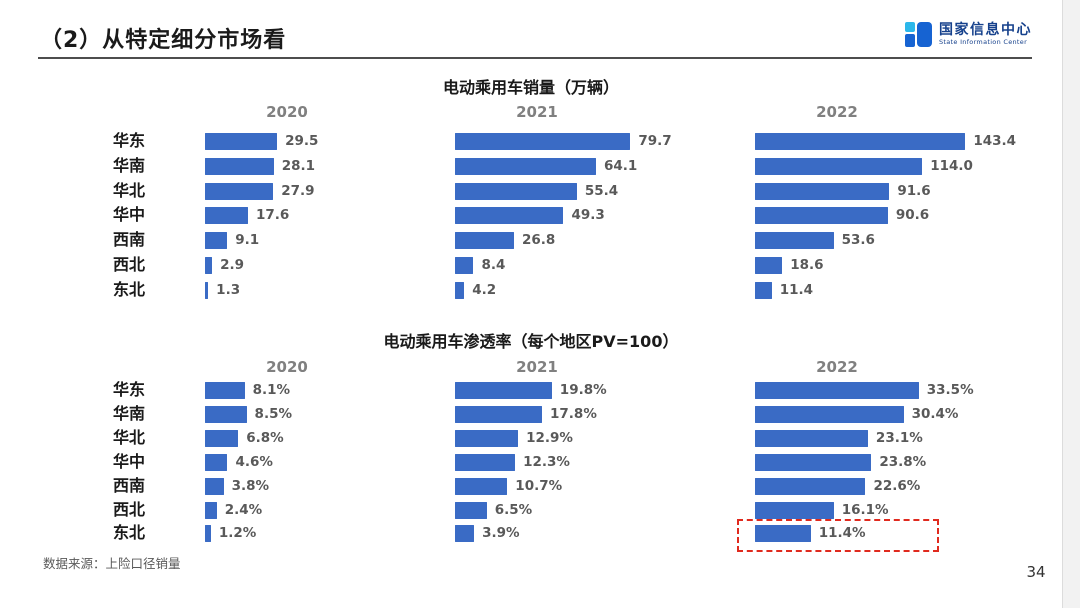 The height and width of the screenshot is (608, 1080). Describe the element at coordinates (796, 289) in the screenshot. I see `bar-value-label: 11.4` at that location.